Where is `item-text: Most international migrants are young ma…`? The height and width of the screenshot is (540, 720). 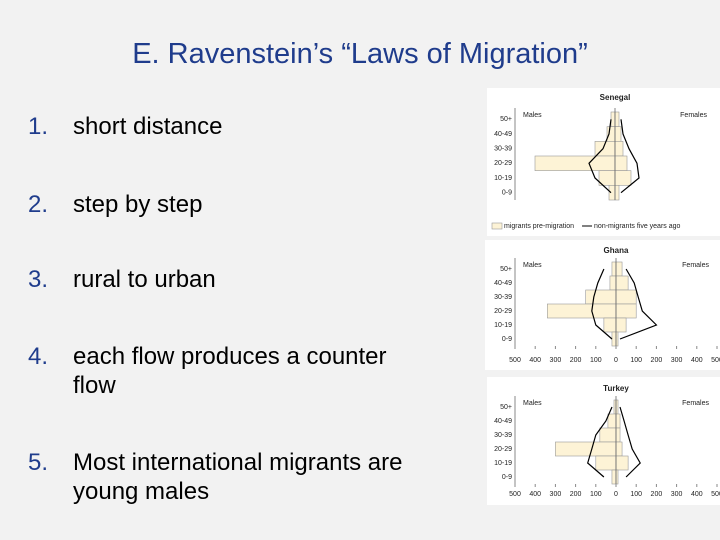 item-text: Most international migrants are young ma… is located at coordinates (238, 477).